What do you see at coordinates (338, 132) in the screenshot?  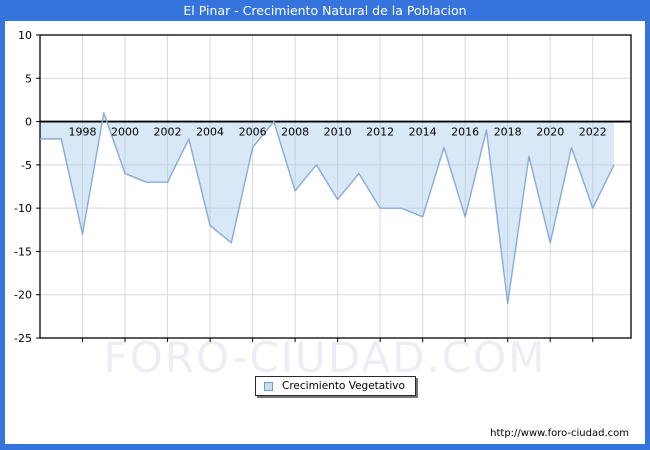 I see `x-tick-label: 2010` at bounding box center [338, 132].